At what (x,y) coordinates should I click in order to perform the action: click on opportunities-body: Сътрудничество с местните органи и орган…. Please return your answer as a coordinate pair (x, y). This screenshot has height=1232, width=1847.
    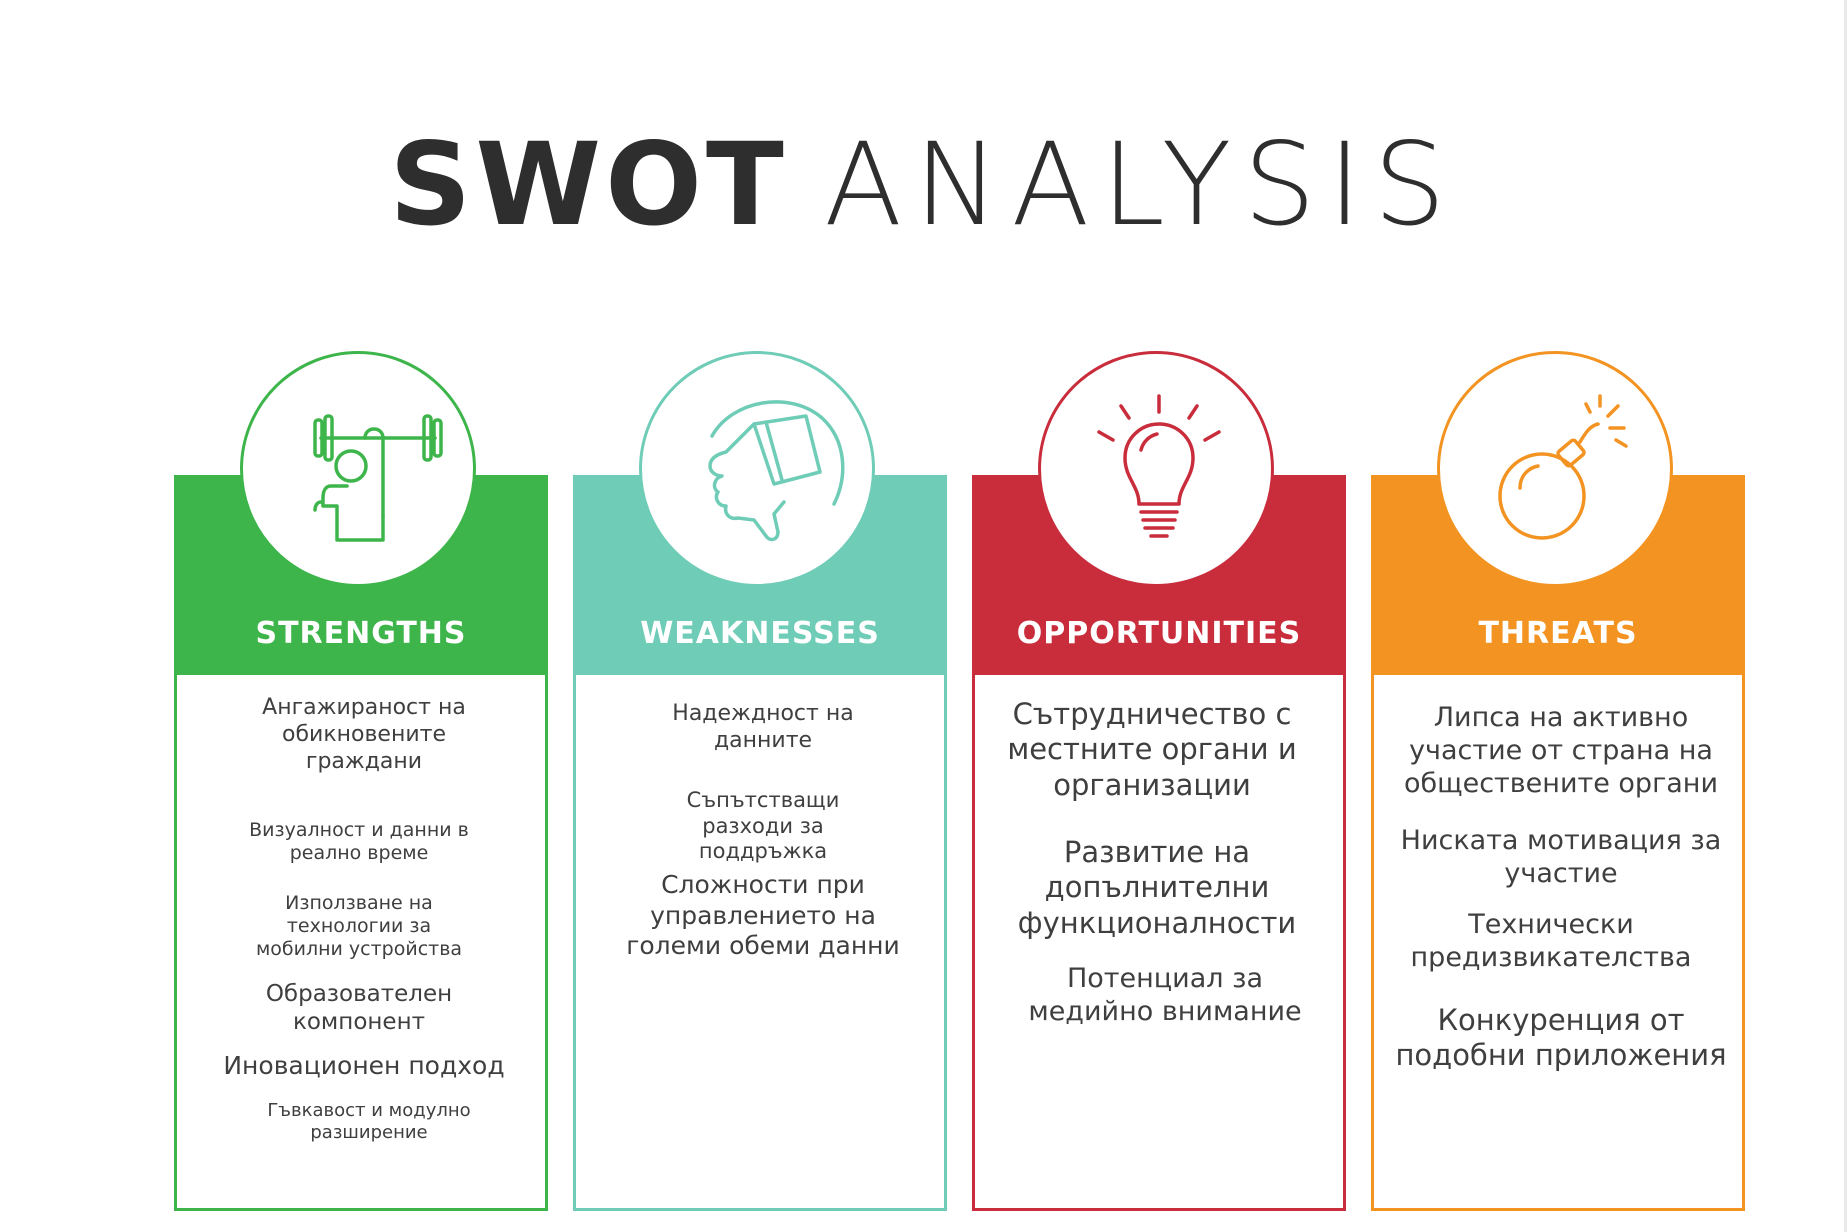
    Looking at the image, I should click on (1159, 943).